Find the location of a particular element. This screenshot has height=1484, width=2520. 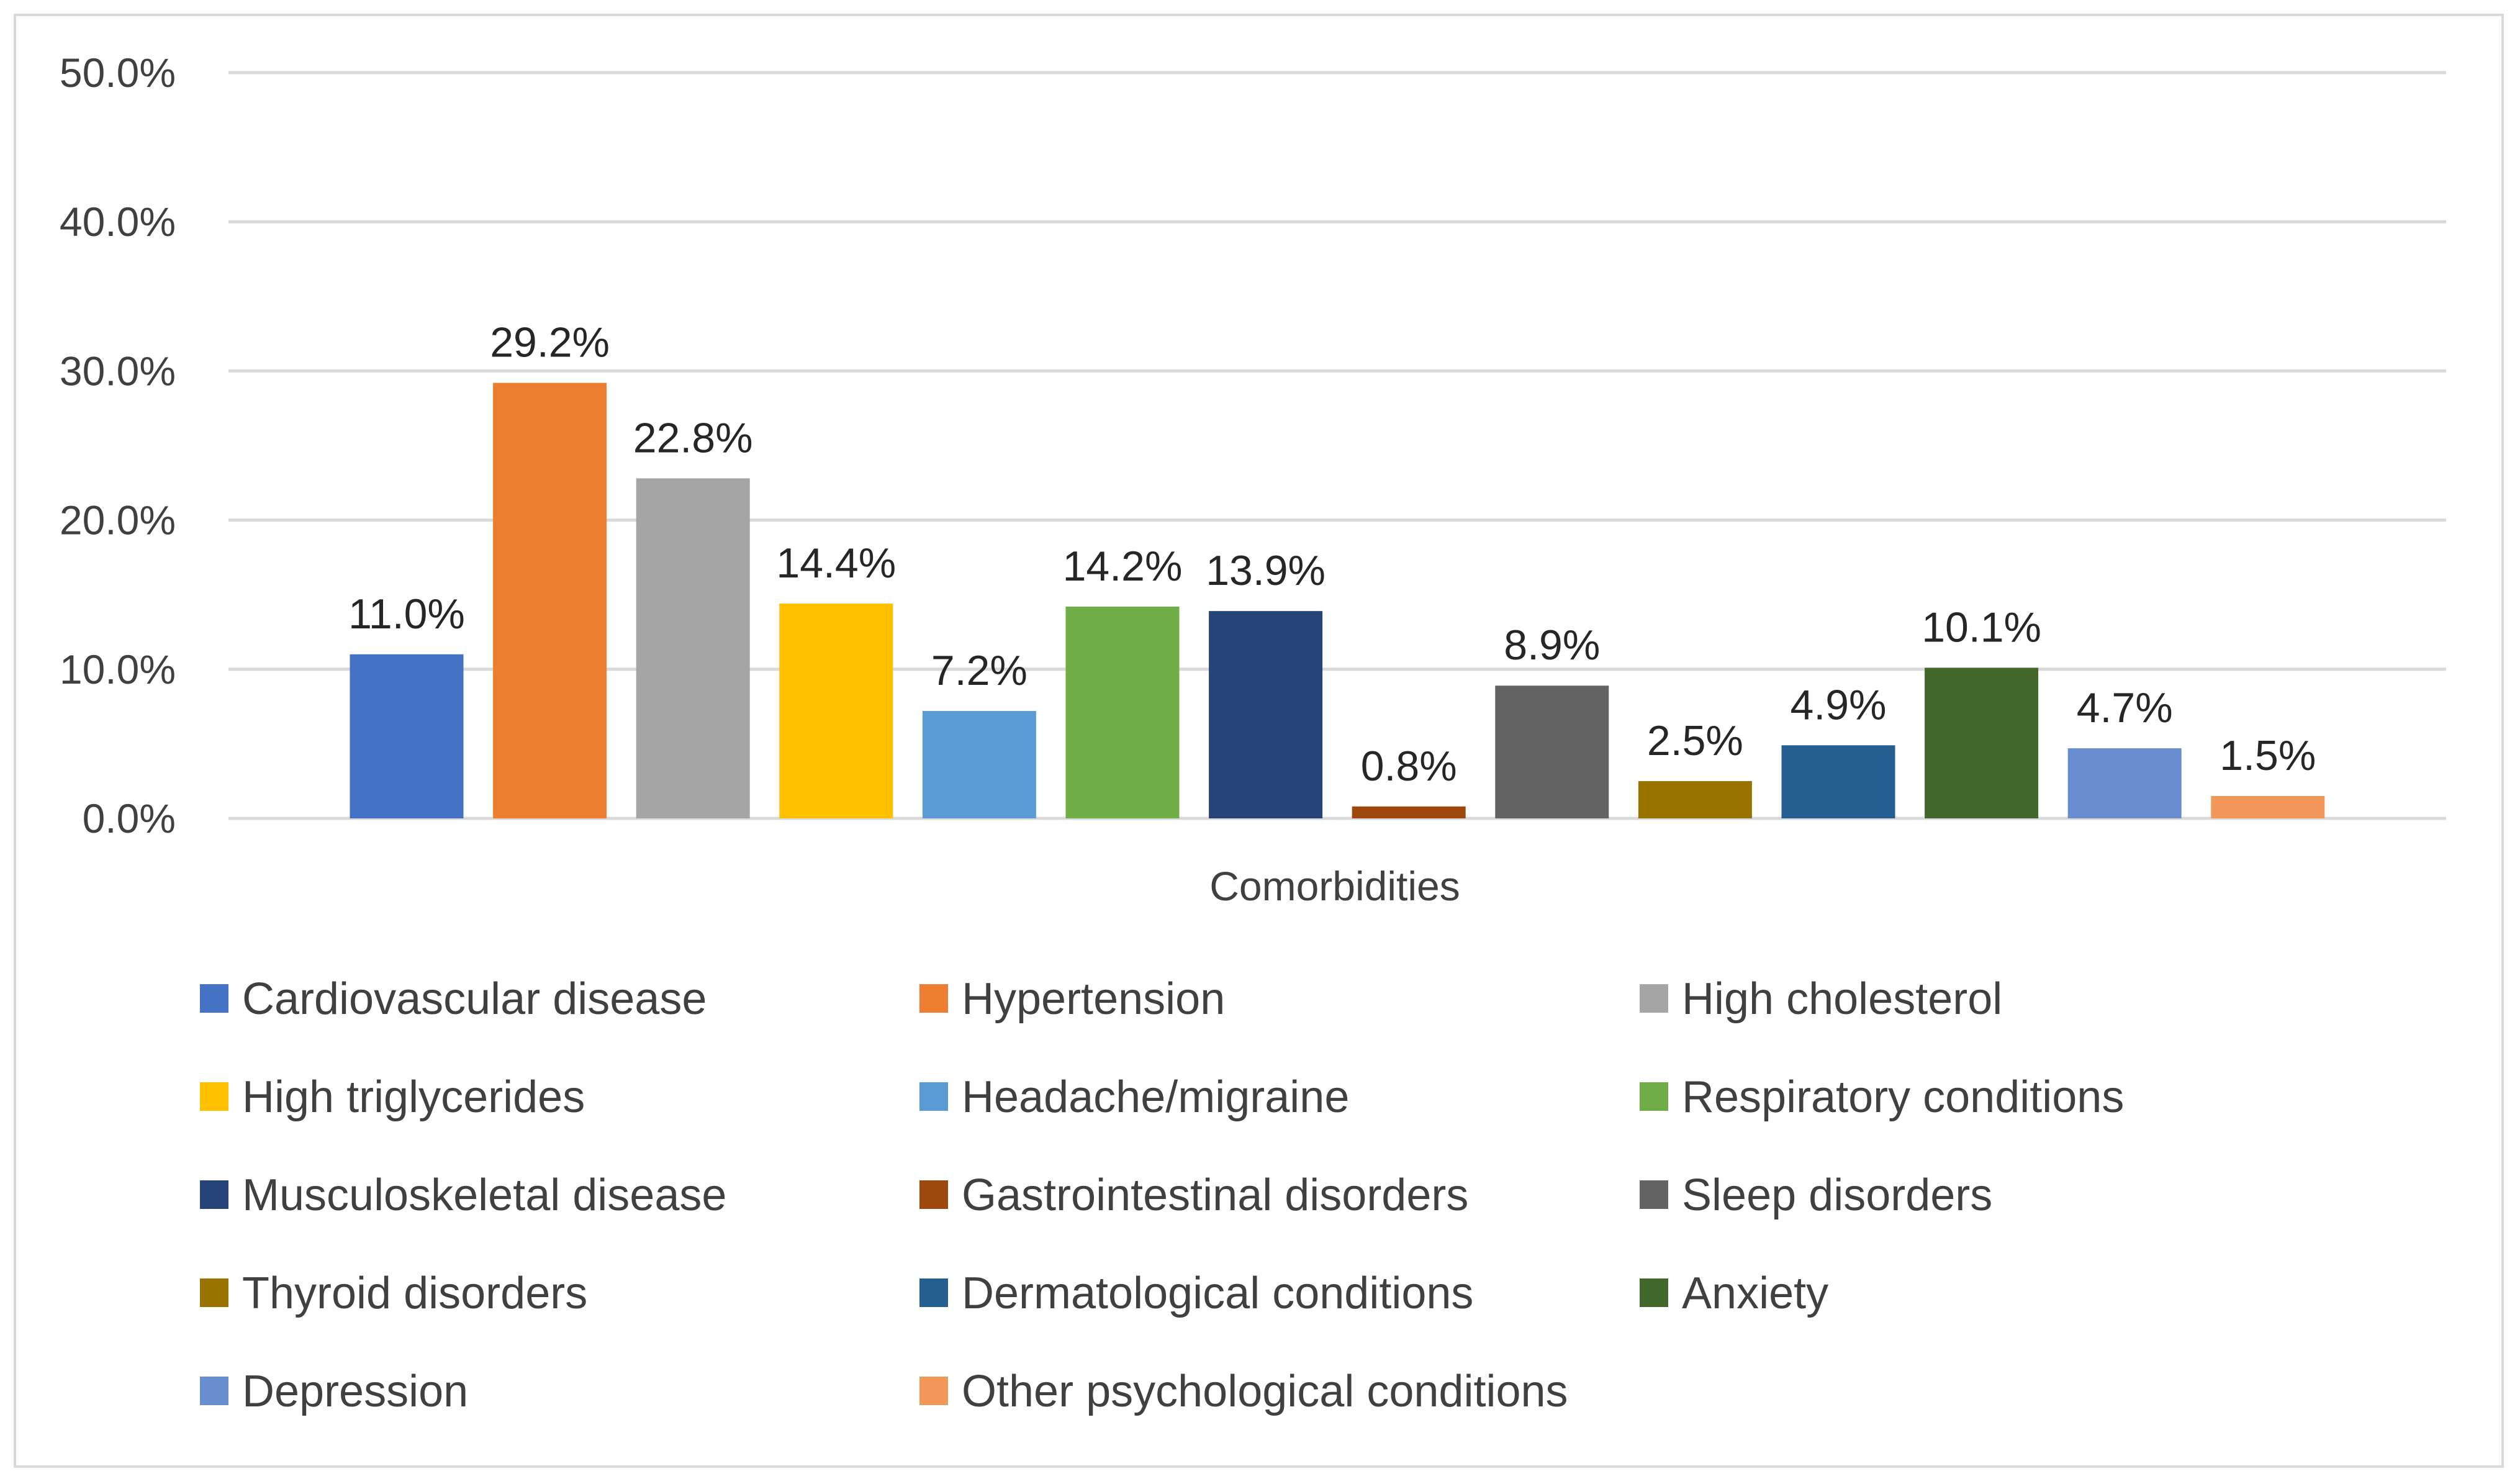

data-label-thyroid-disorders: 2.5% is located at coordinates (1695, 740).